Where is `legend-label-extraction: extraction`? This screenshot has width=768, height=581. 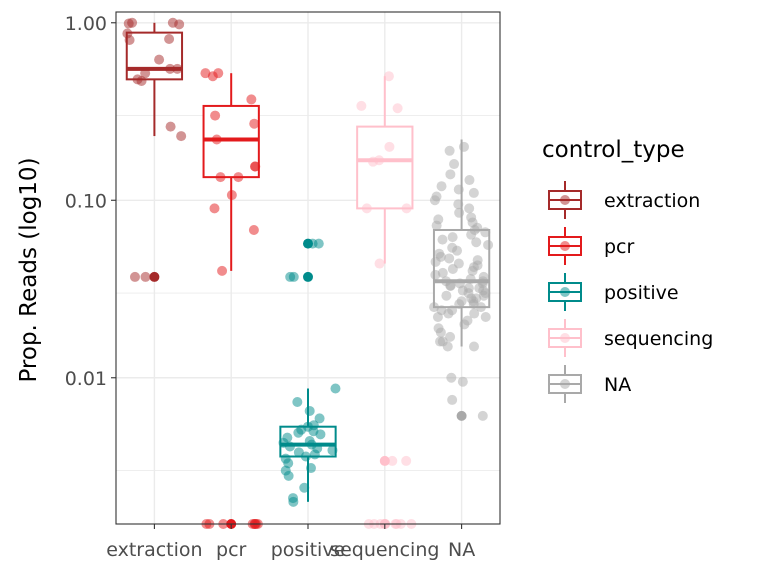
legend-label-extraction: extraction is located at coordinates (652, 201).